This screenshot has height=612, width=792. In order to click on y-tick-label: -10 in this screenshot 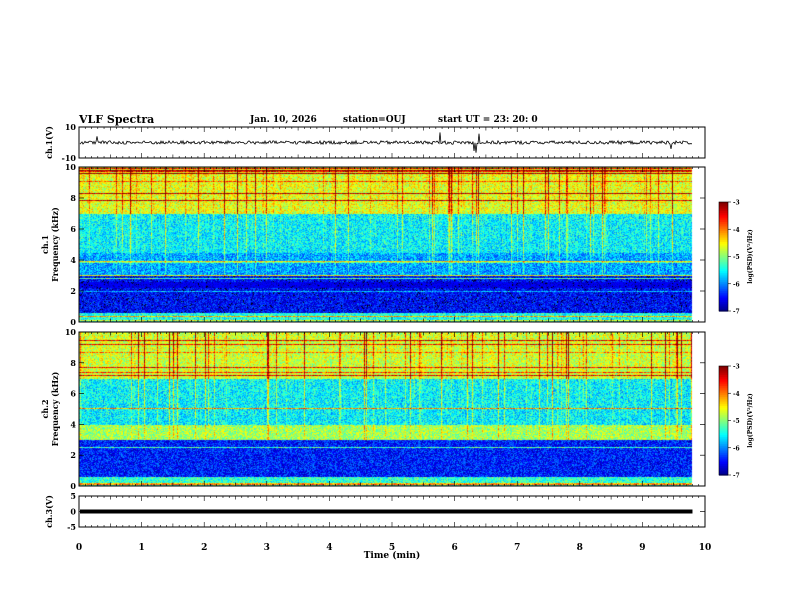, I will do `click(69, 158)`.